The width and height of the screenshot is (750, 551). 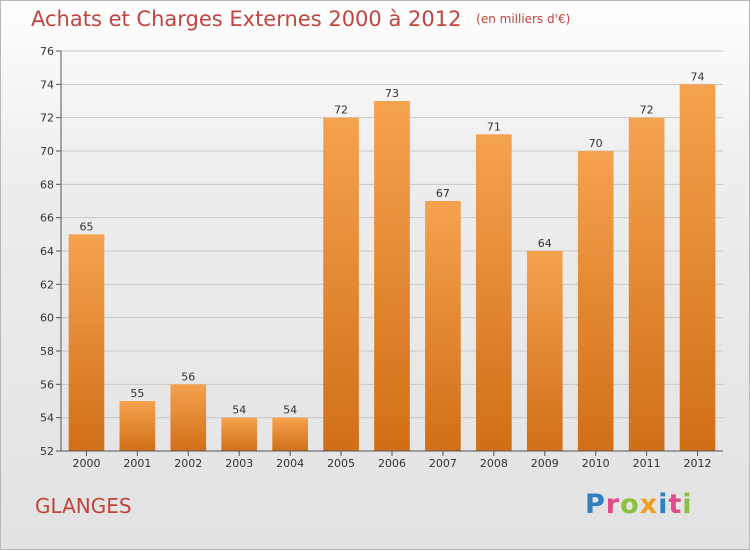 I want to click on x-tick-label-2007: 2007, so click(x=443, y=463).